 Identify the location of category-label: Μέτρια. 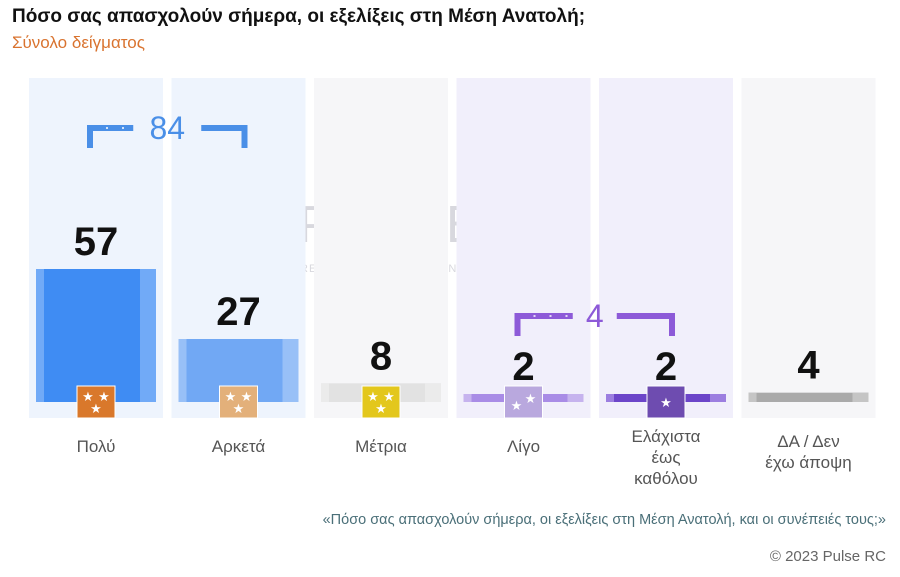
(381, 446).